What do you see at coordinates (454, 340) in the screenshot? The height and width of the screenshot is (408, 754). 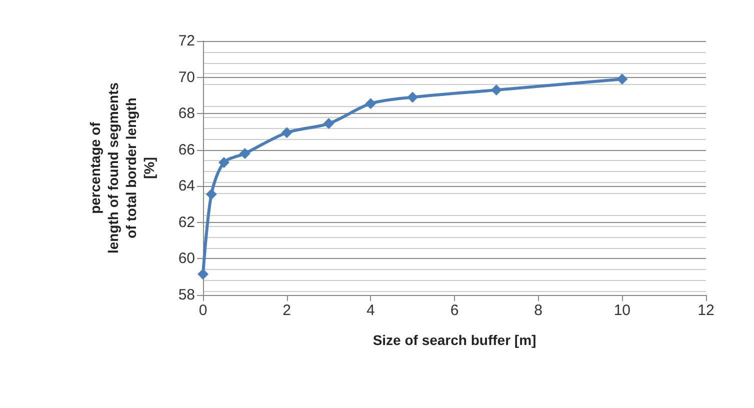 I see `x-axis-title: Size of search buffer [m]` at bounding box center [454, 340].